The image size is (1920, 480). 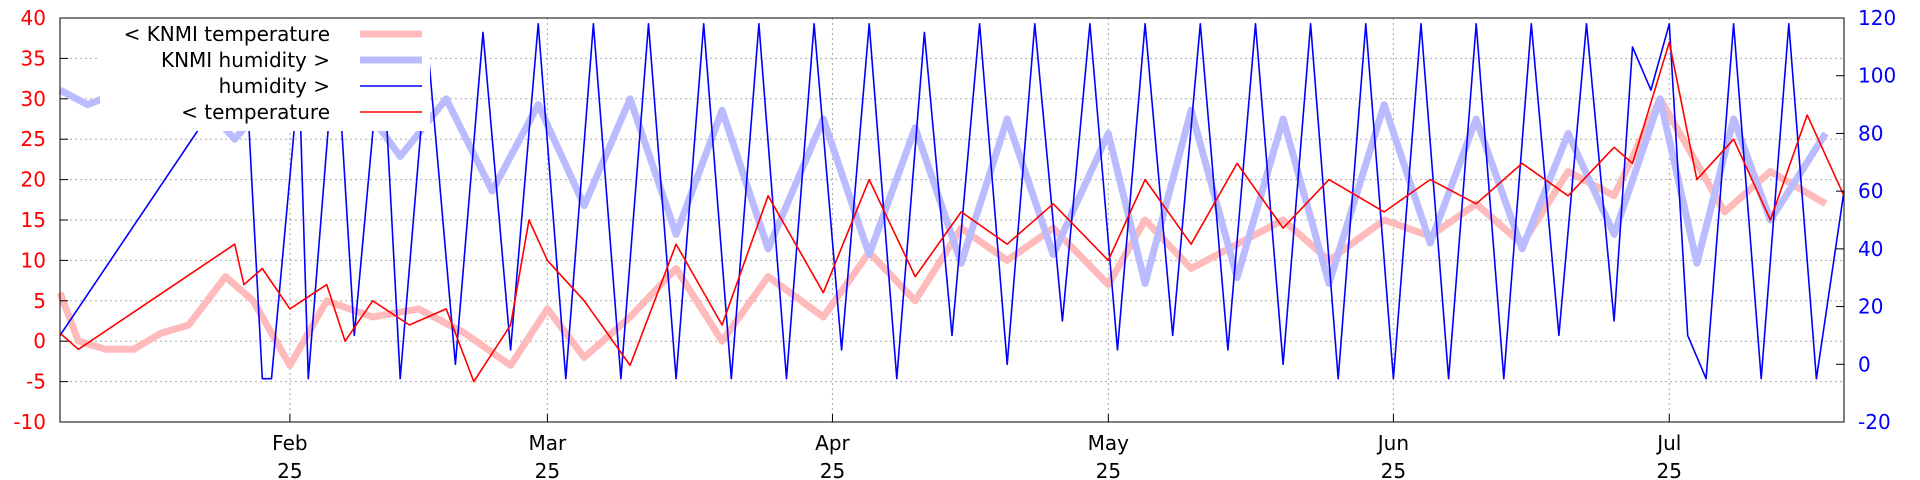 What do you see at coordinates (33, 18) in the screenshot?
I see `left-tick-label: 40` at bounding box center [33, 18].